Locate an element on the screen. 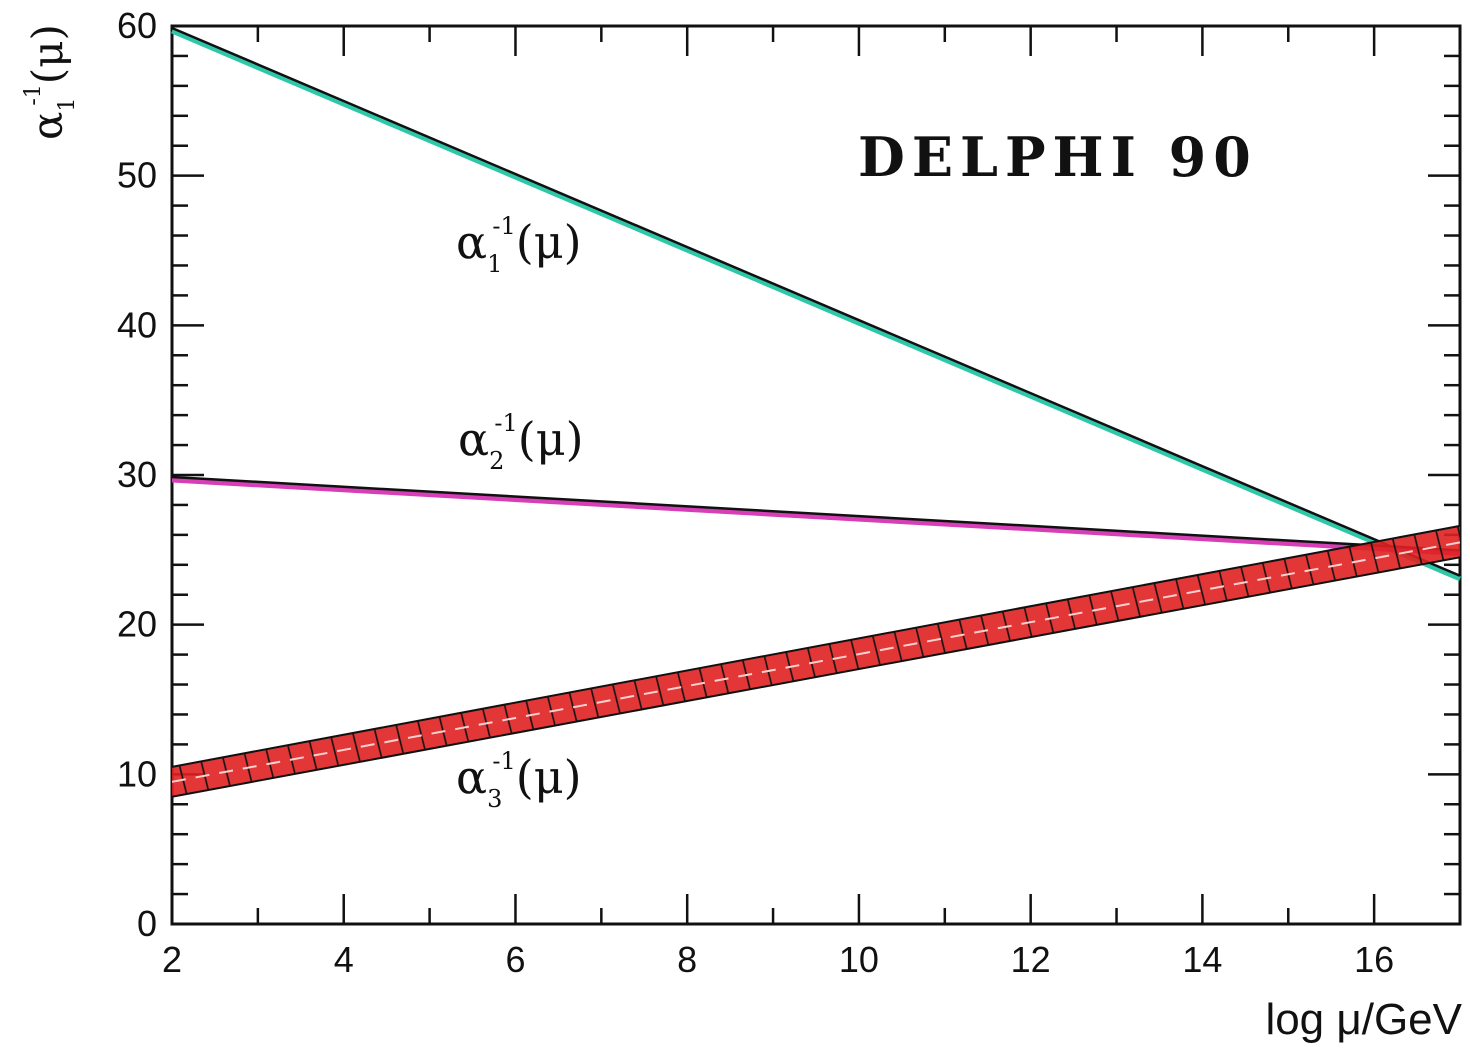  chart-title: DELPHI 90 is located at coordinates (1058, 157).